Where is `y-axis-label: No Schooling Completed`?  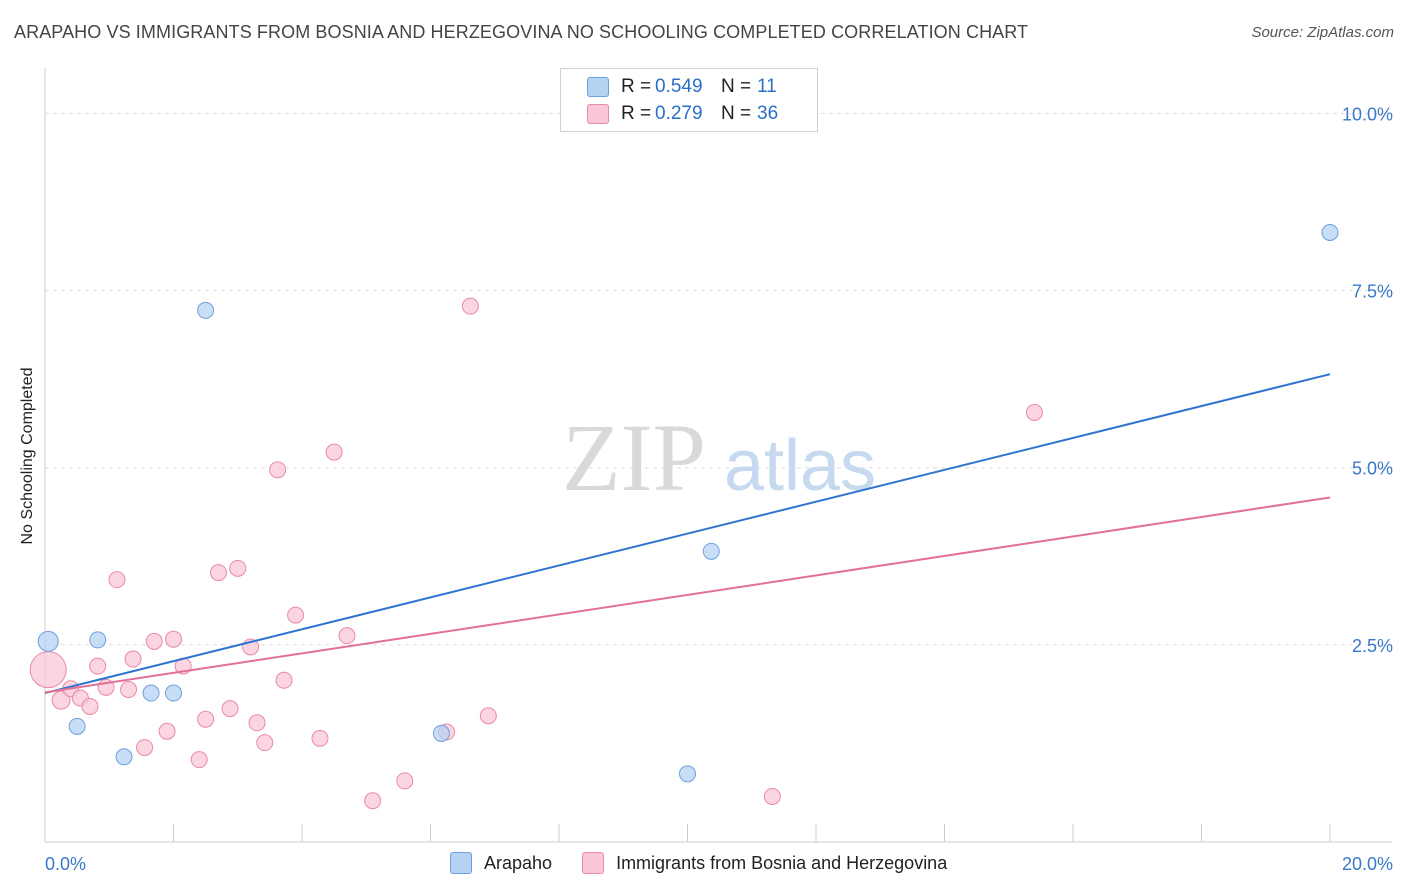 y-axis-label: No Schooling Completed is located at coordinates (27, 456).